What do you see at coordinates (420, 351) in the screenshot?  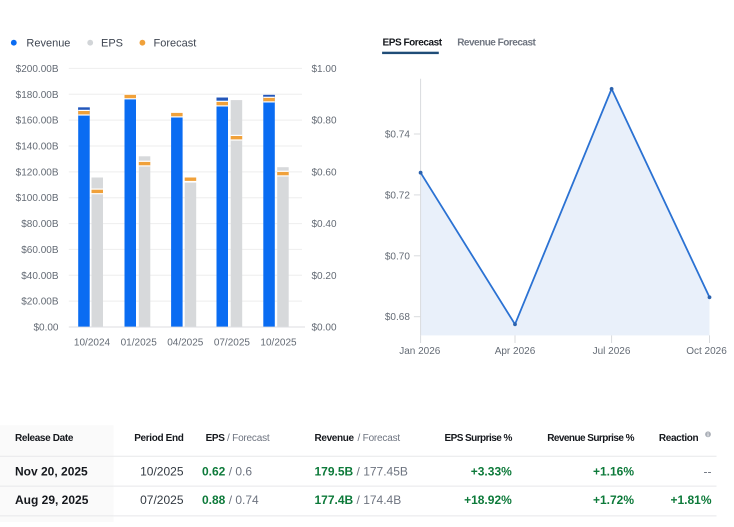 I see `svg-text: Jan 2026` at bounding box center [420, 351].